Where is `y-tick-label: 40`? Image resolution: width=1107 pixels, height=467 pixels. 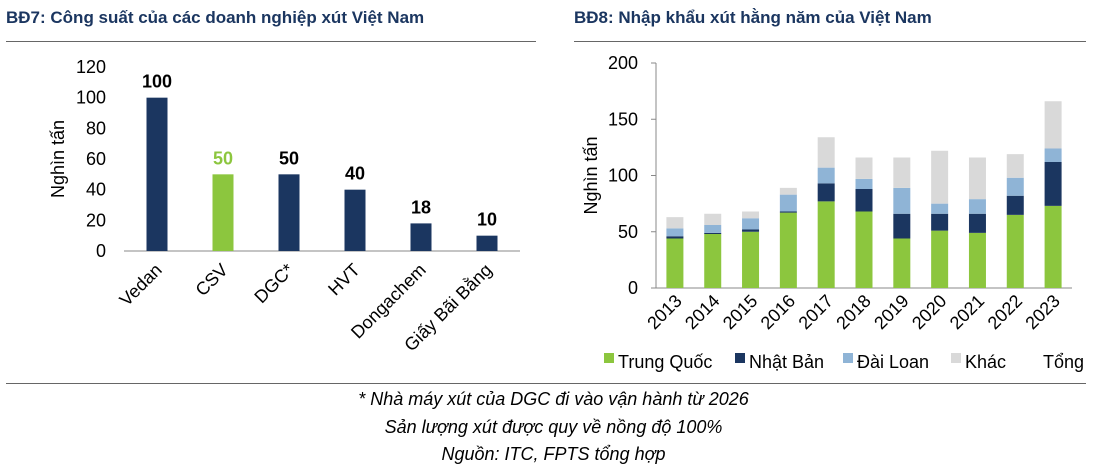 y-tick-label: 40 is located at coordinates (96, 190).